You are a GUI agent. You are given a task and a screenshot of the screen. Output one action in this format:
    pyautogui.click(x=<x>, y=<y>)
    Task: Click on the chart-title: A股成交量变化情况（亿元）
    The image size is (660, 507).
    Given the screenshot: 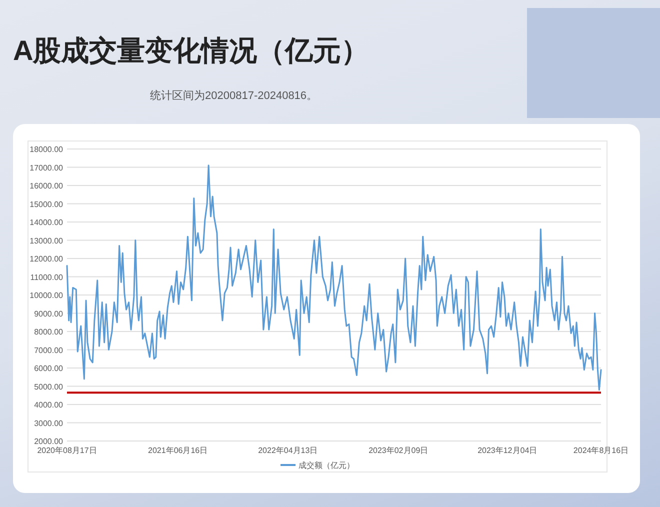 What is the action you would take?
    pyautogui.click(x=191, y=50)
    